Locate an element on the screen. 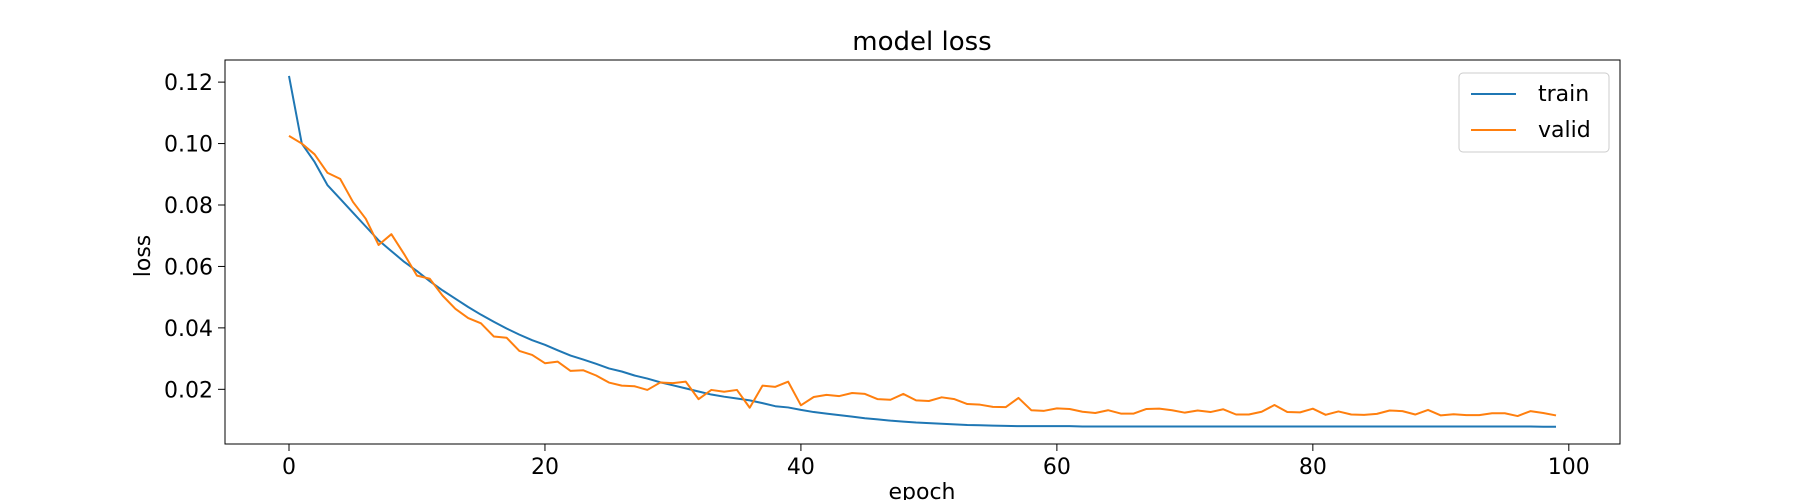  legend-box is located at coordinates (1534, 112).